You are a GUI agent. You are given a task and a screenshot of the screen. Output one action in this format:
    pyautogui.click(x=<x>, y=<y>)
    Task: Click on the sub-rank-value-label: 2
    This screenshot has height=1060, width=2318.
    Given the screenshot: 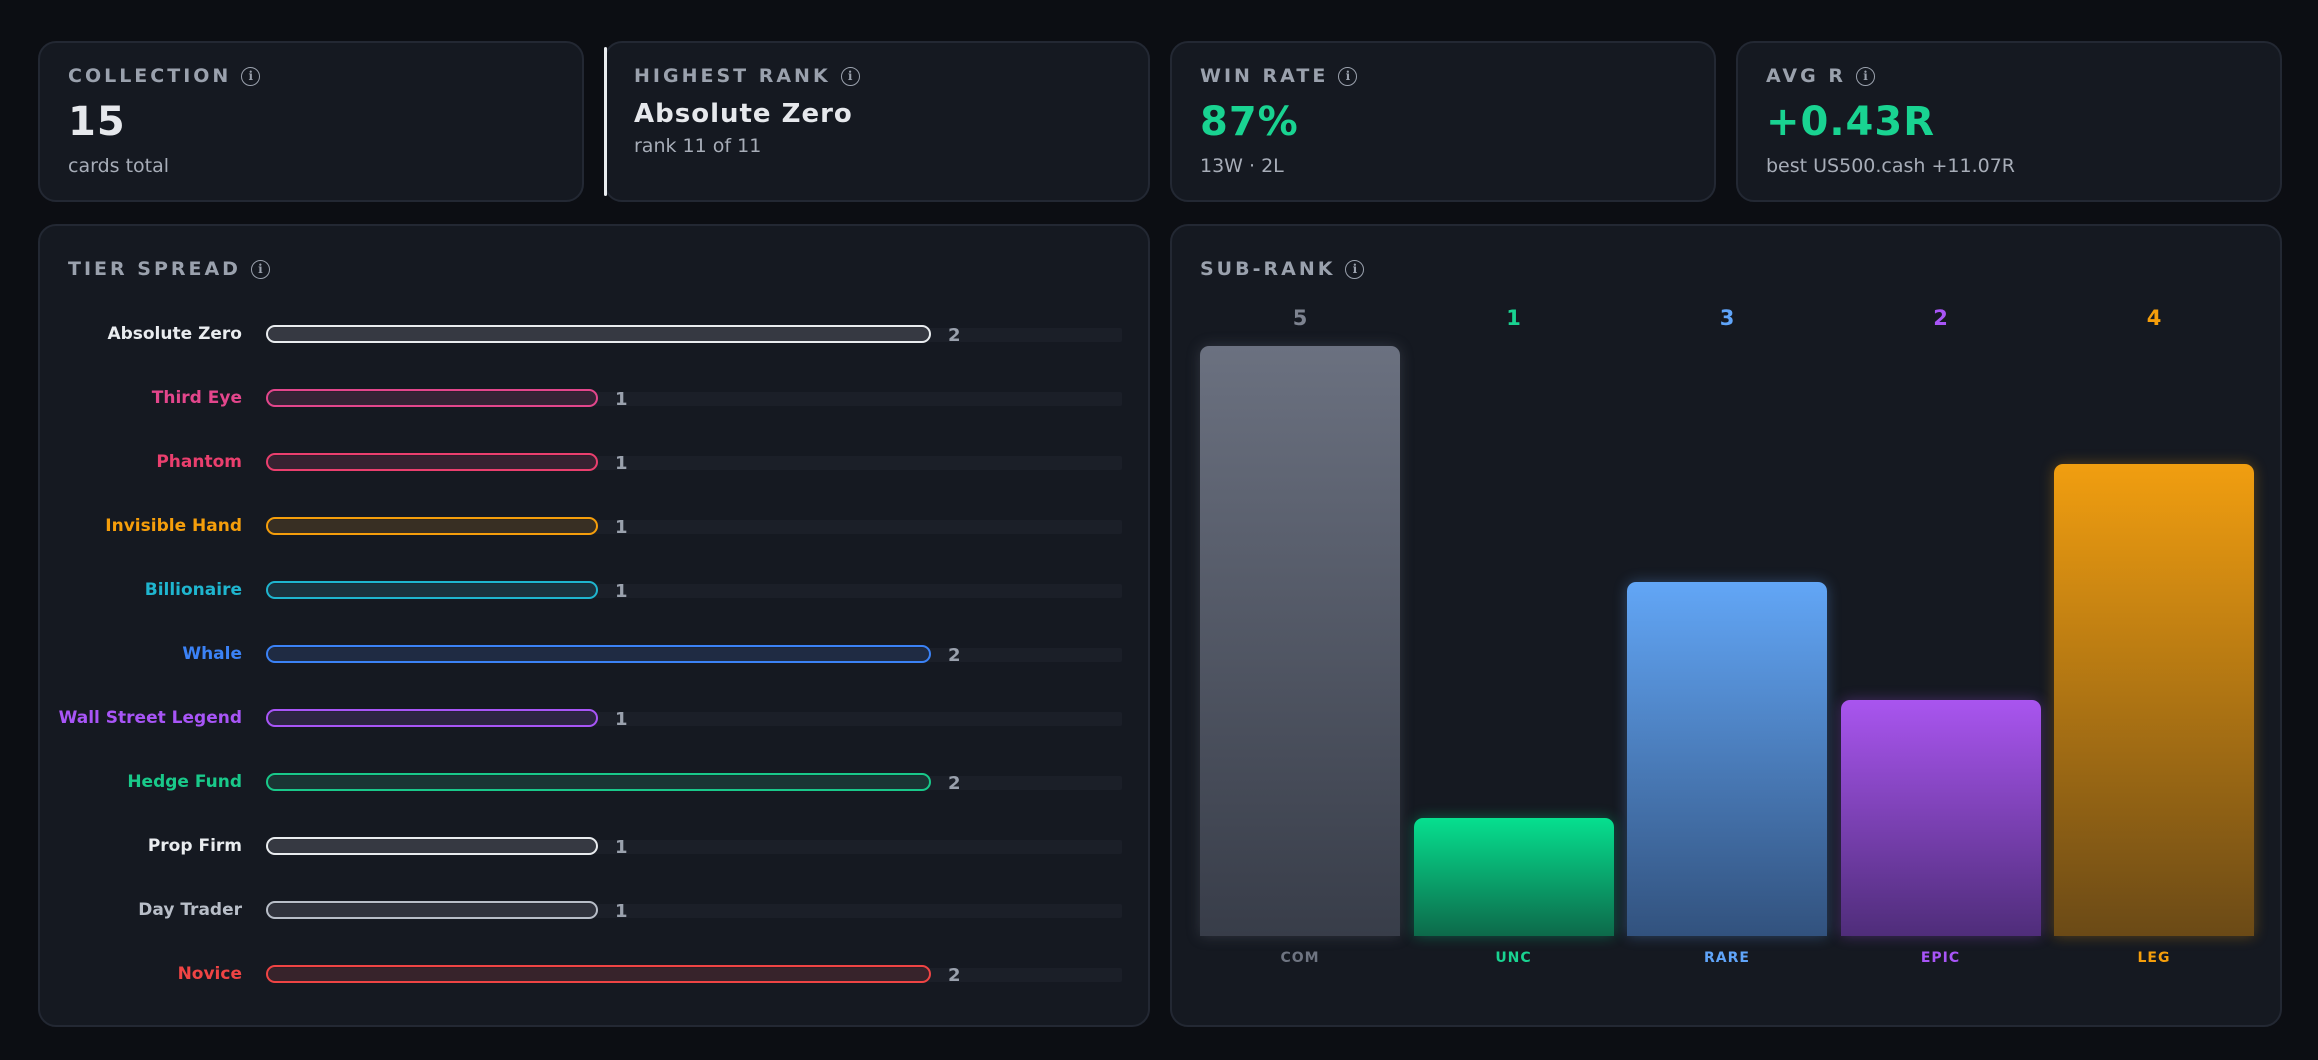 What is the action you would take?
    pyautogui.click(x=1940, y=318)
    